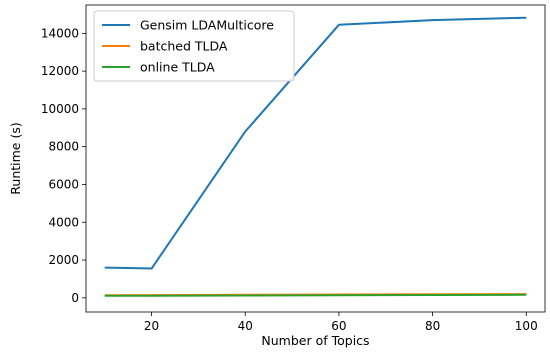 The height and width of the screenshot is (354, 550). What do you see at coordinates (63, 260) in the screenshot?
I see `y-tick-label: 2000` at bounding box center [63, 260].